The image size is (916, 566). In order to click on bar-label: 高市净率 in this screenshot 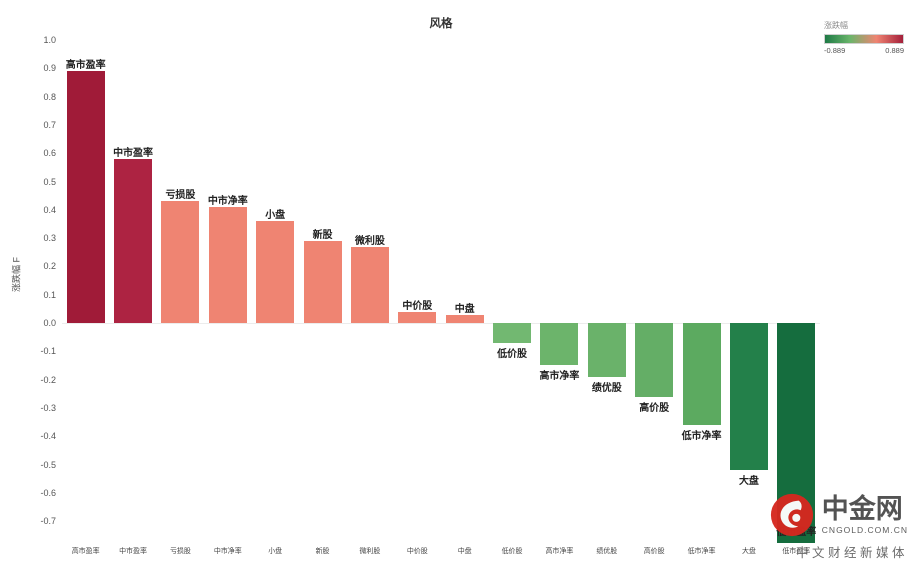, I will do `click(559, 377)`.